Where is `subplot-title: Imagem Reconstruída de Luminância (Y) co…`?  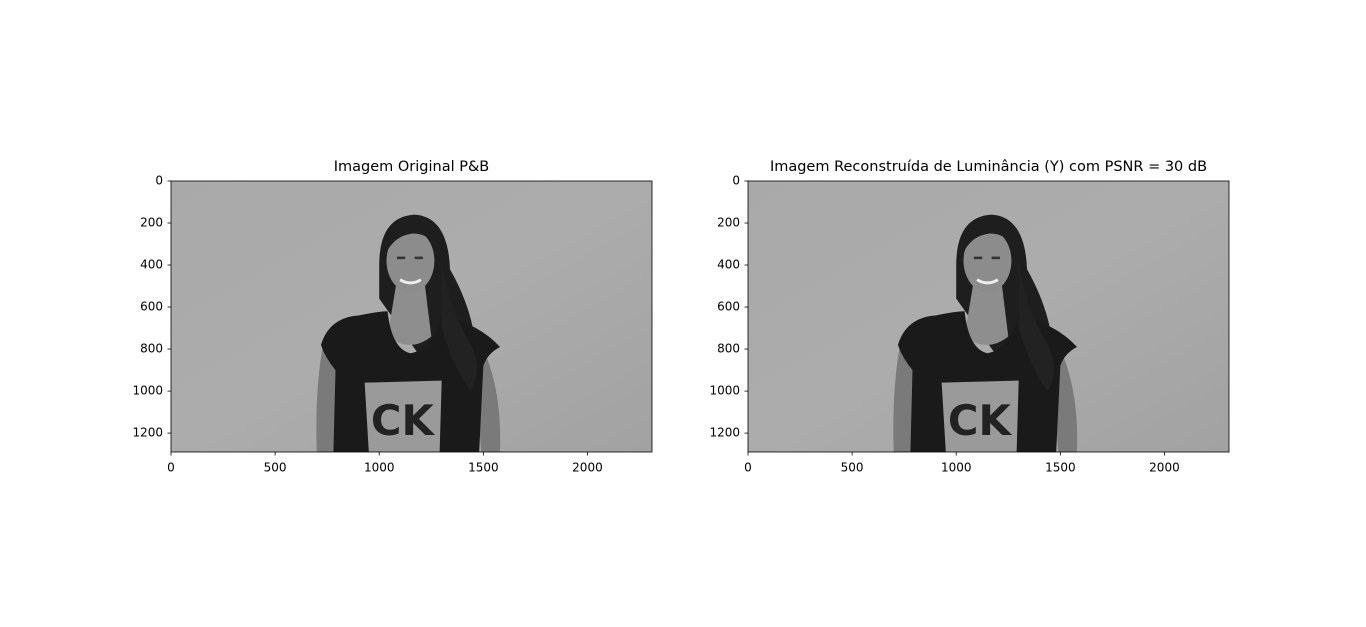
subplot-title: Imagem Reconstruída de Luminância (Y) co… is located at coordinates (988, 167).